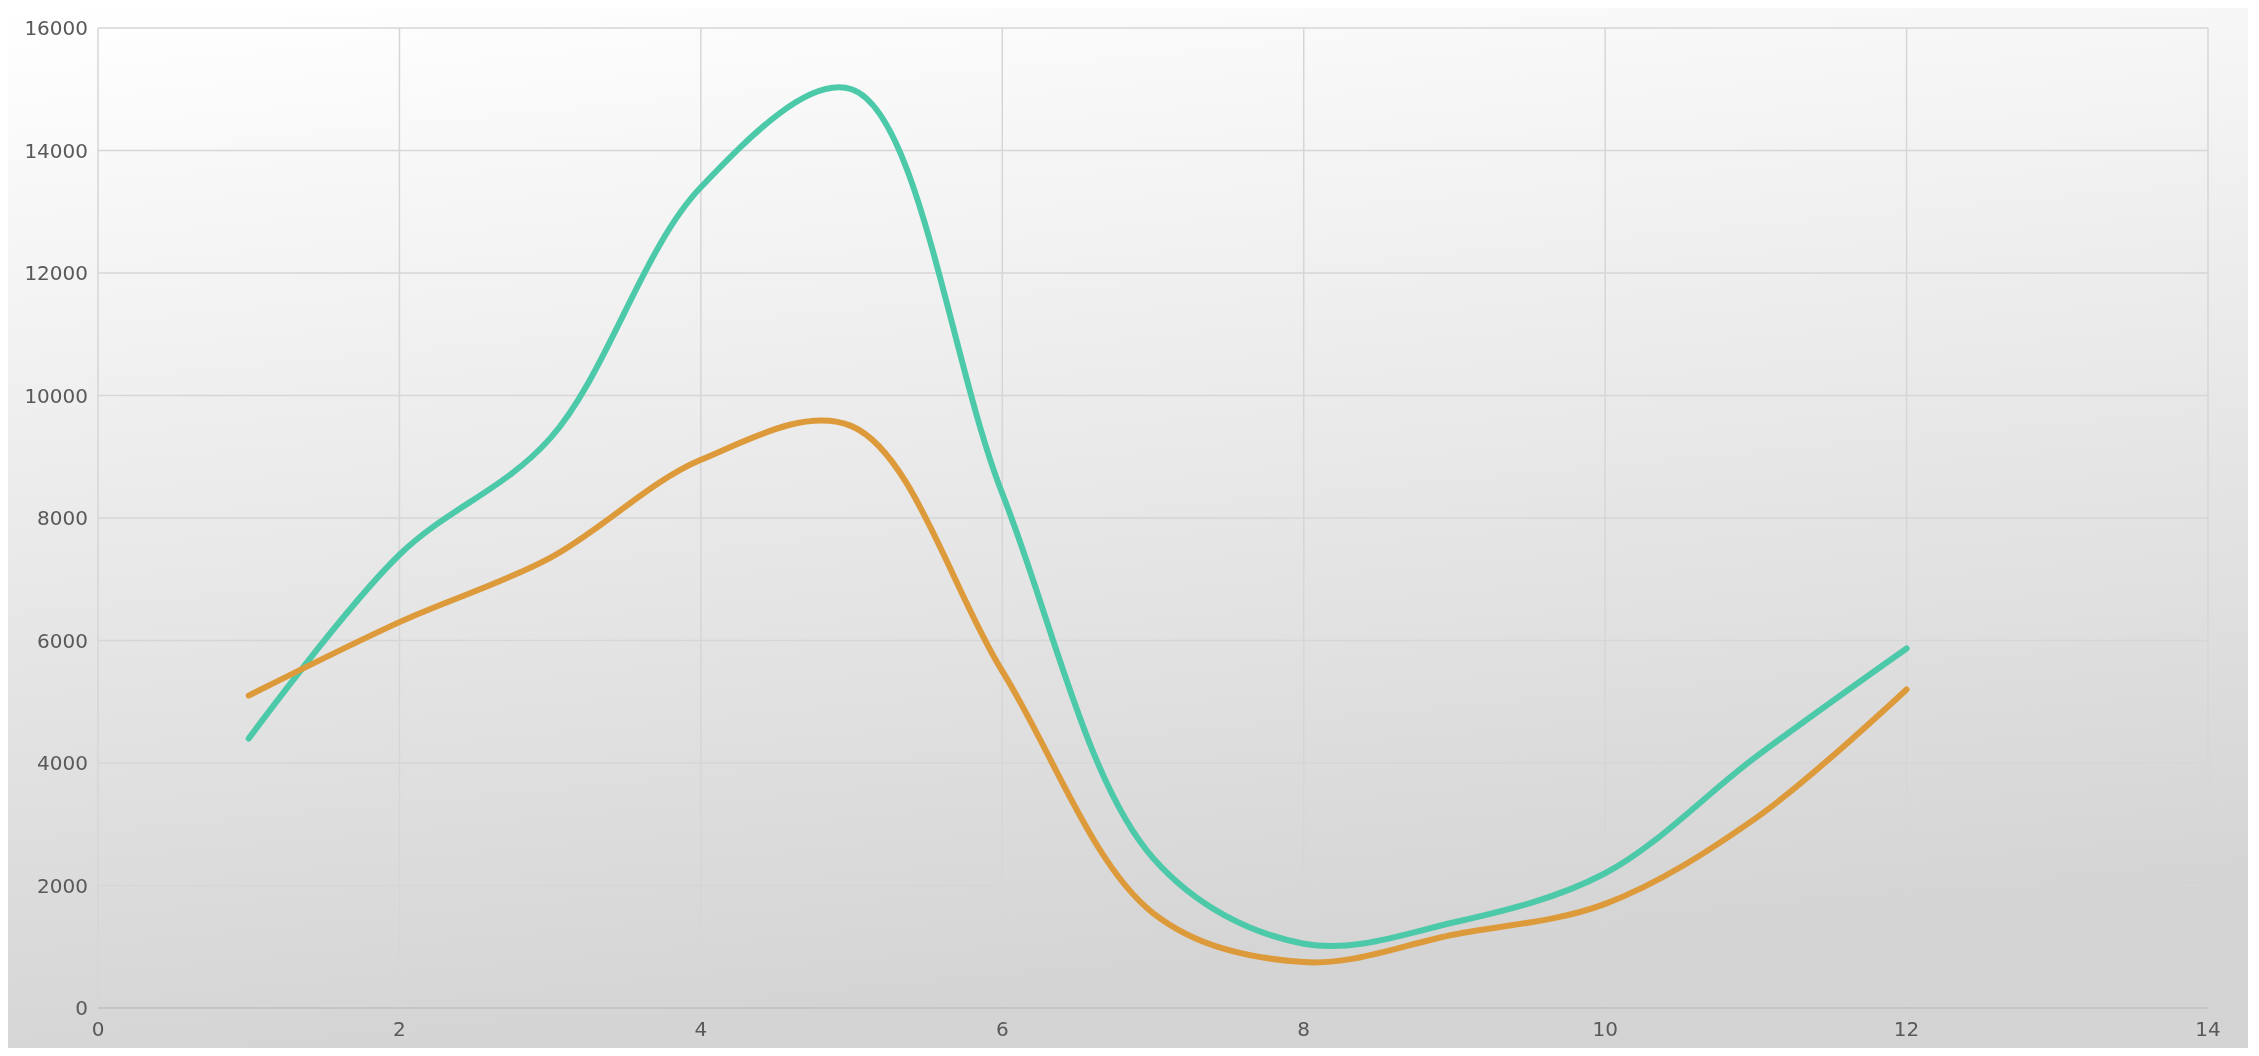 The height and width of the screenshot is (1056, 2259). Describe the element at coordinates (1304, 1029) in the screenshot. I see `x-tick-label: 8` at that location.